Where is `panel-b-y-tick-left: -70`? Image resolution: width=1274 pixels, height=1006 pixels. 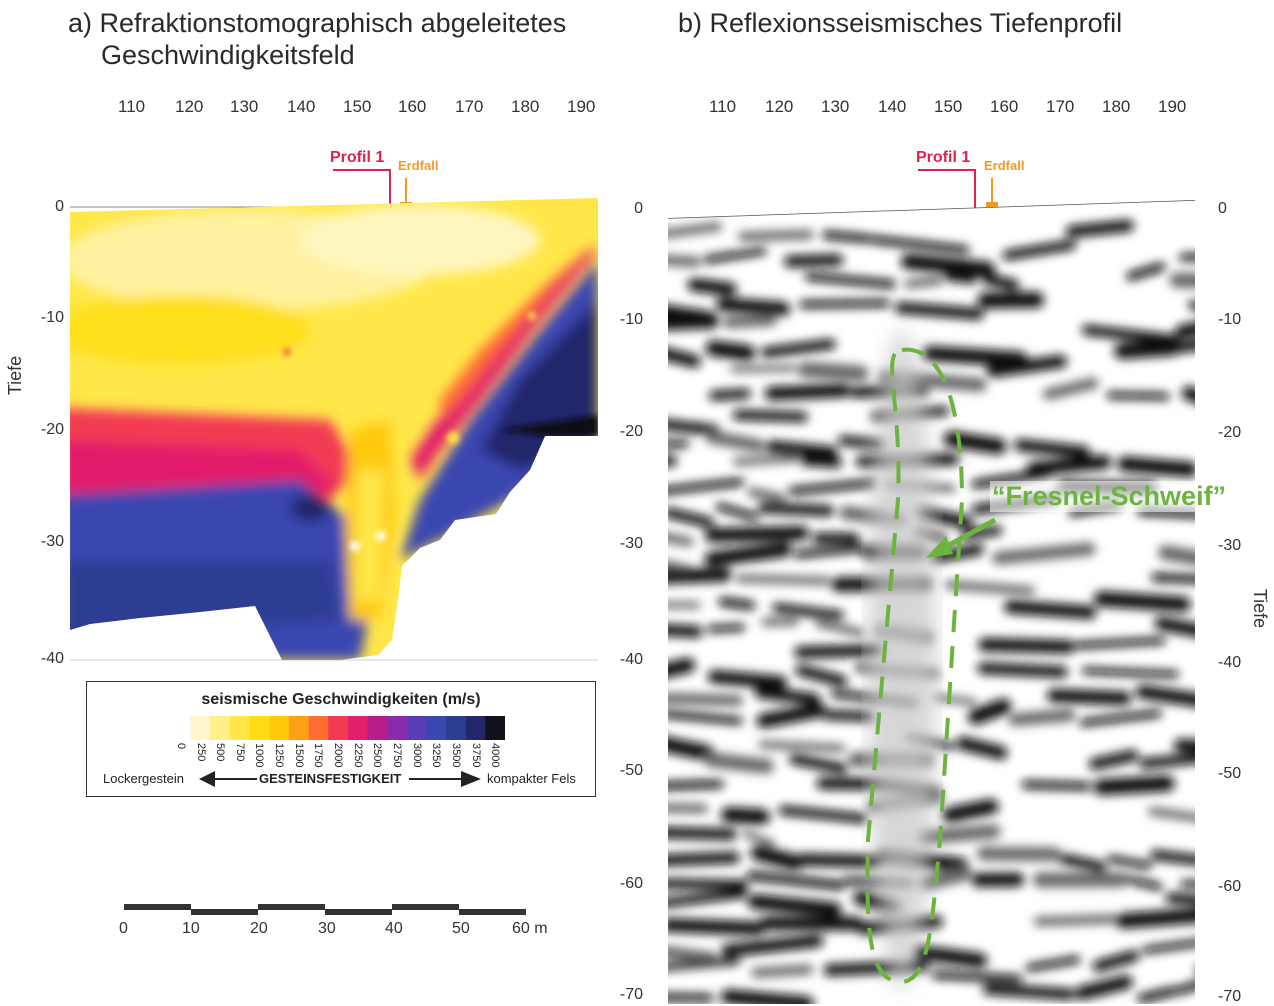 panel-b-y-tick-left: -70 is located at coordinates (623, 995).